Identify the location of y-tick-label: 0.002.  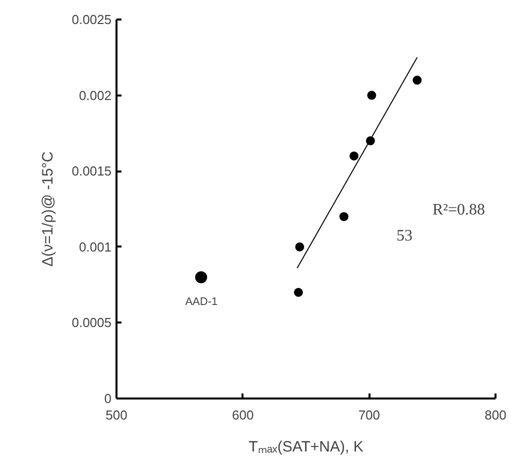
(95, 95).